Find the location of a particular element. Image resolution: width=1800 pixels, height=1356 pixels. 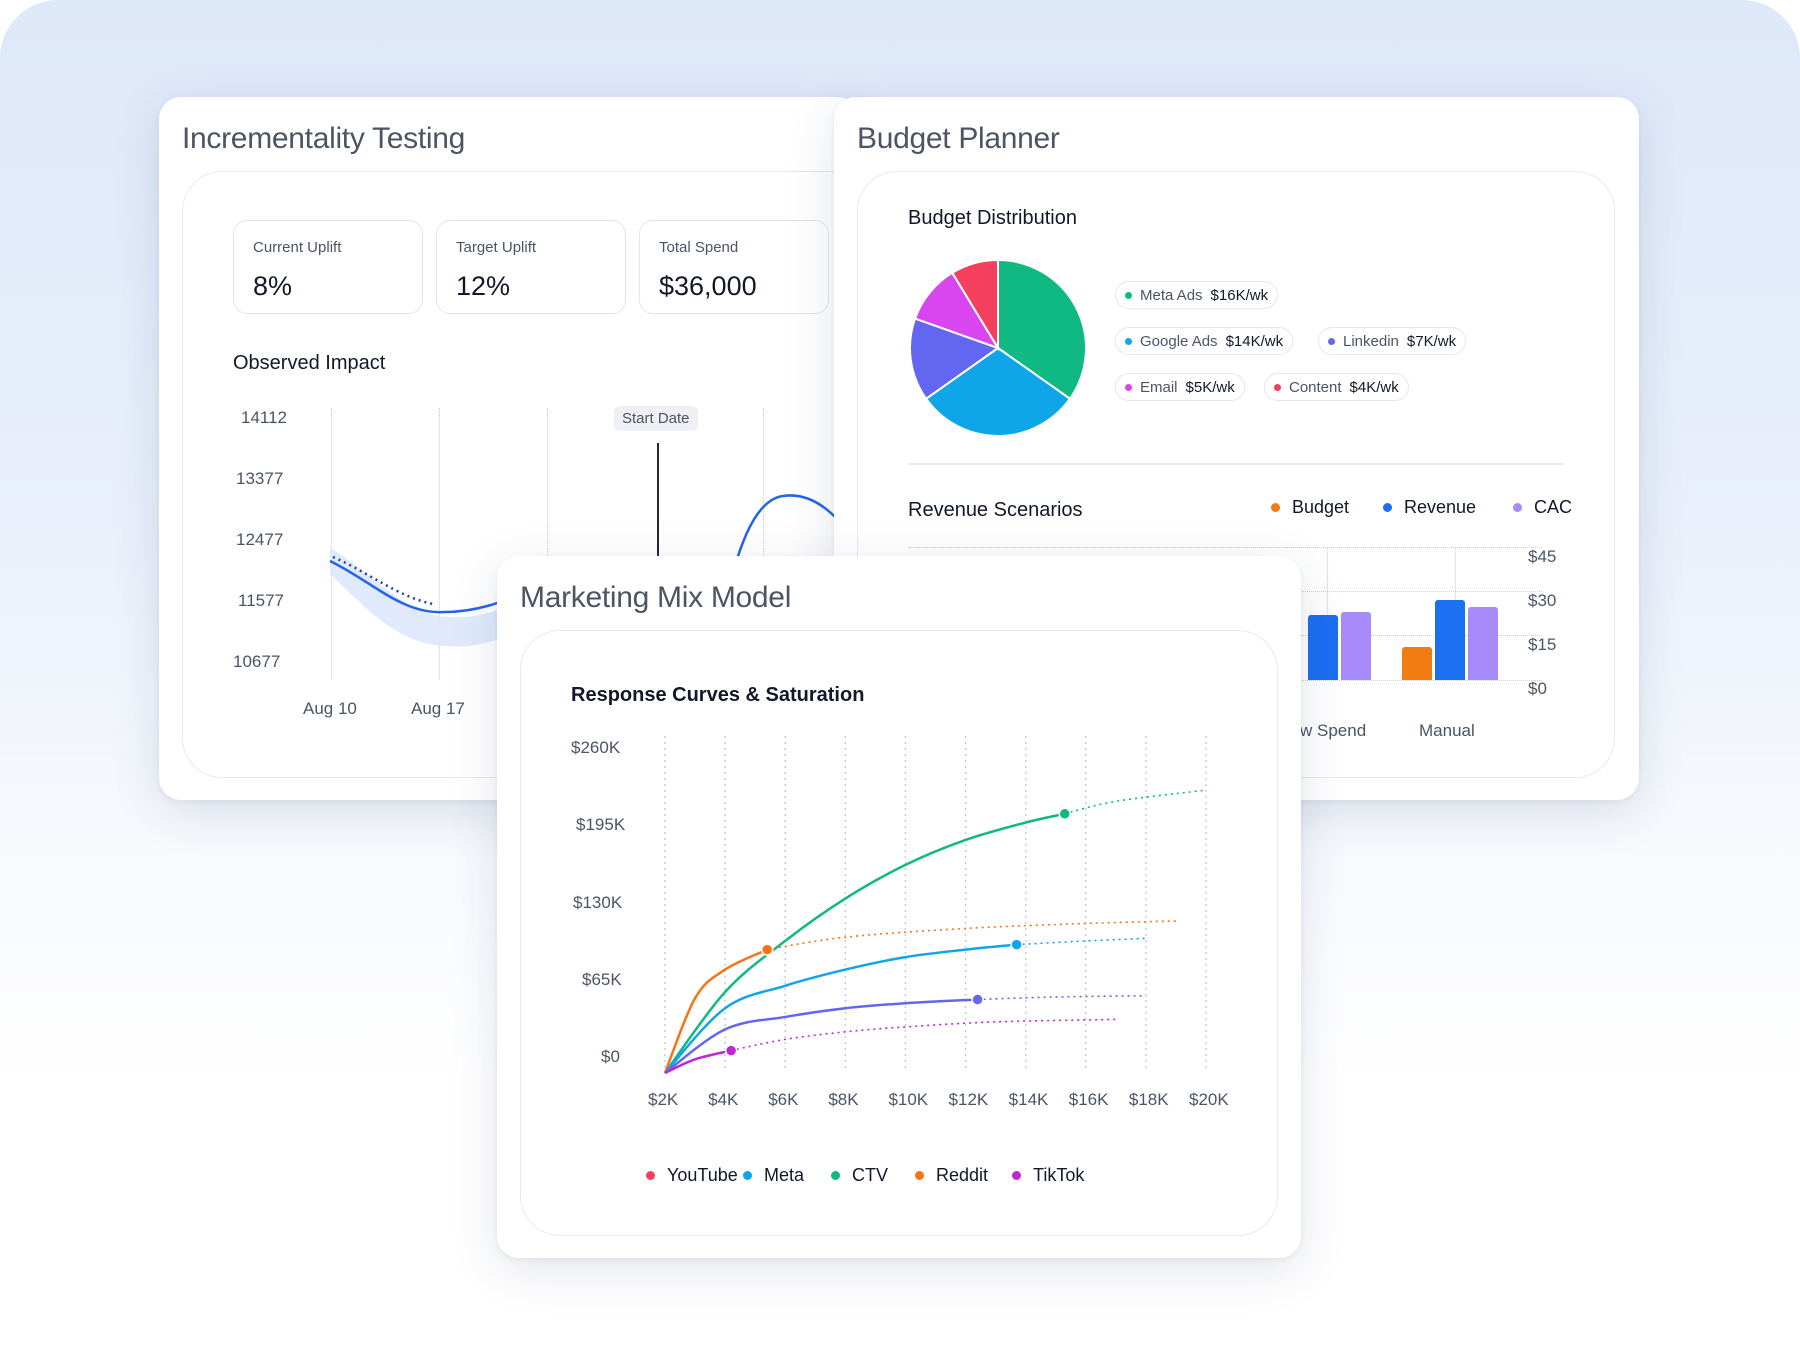

kpi-total-spend: Total Spend $36,000 is located at coordinates (734, 267).